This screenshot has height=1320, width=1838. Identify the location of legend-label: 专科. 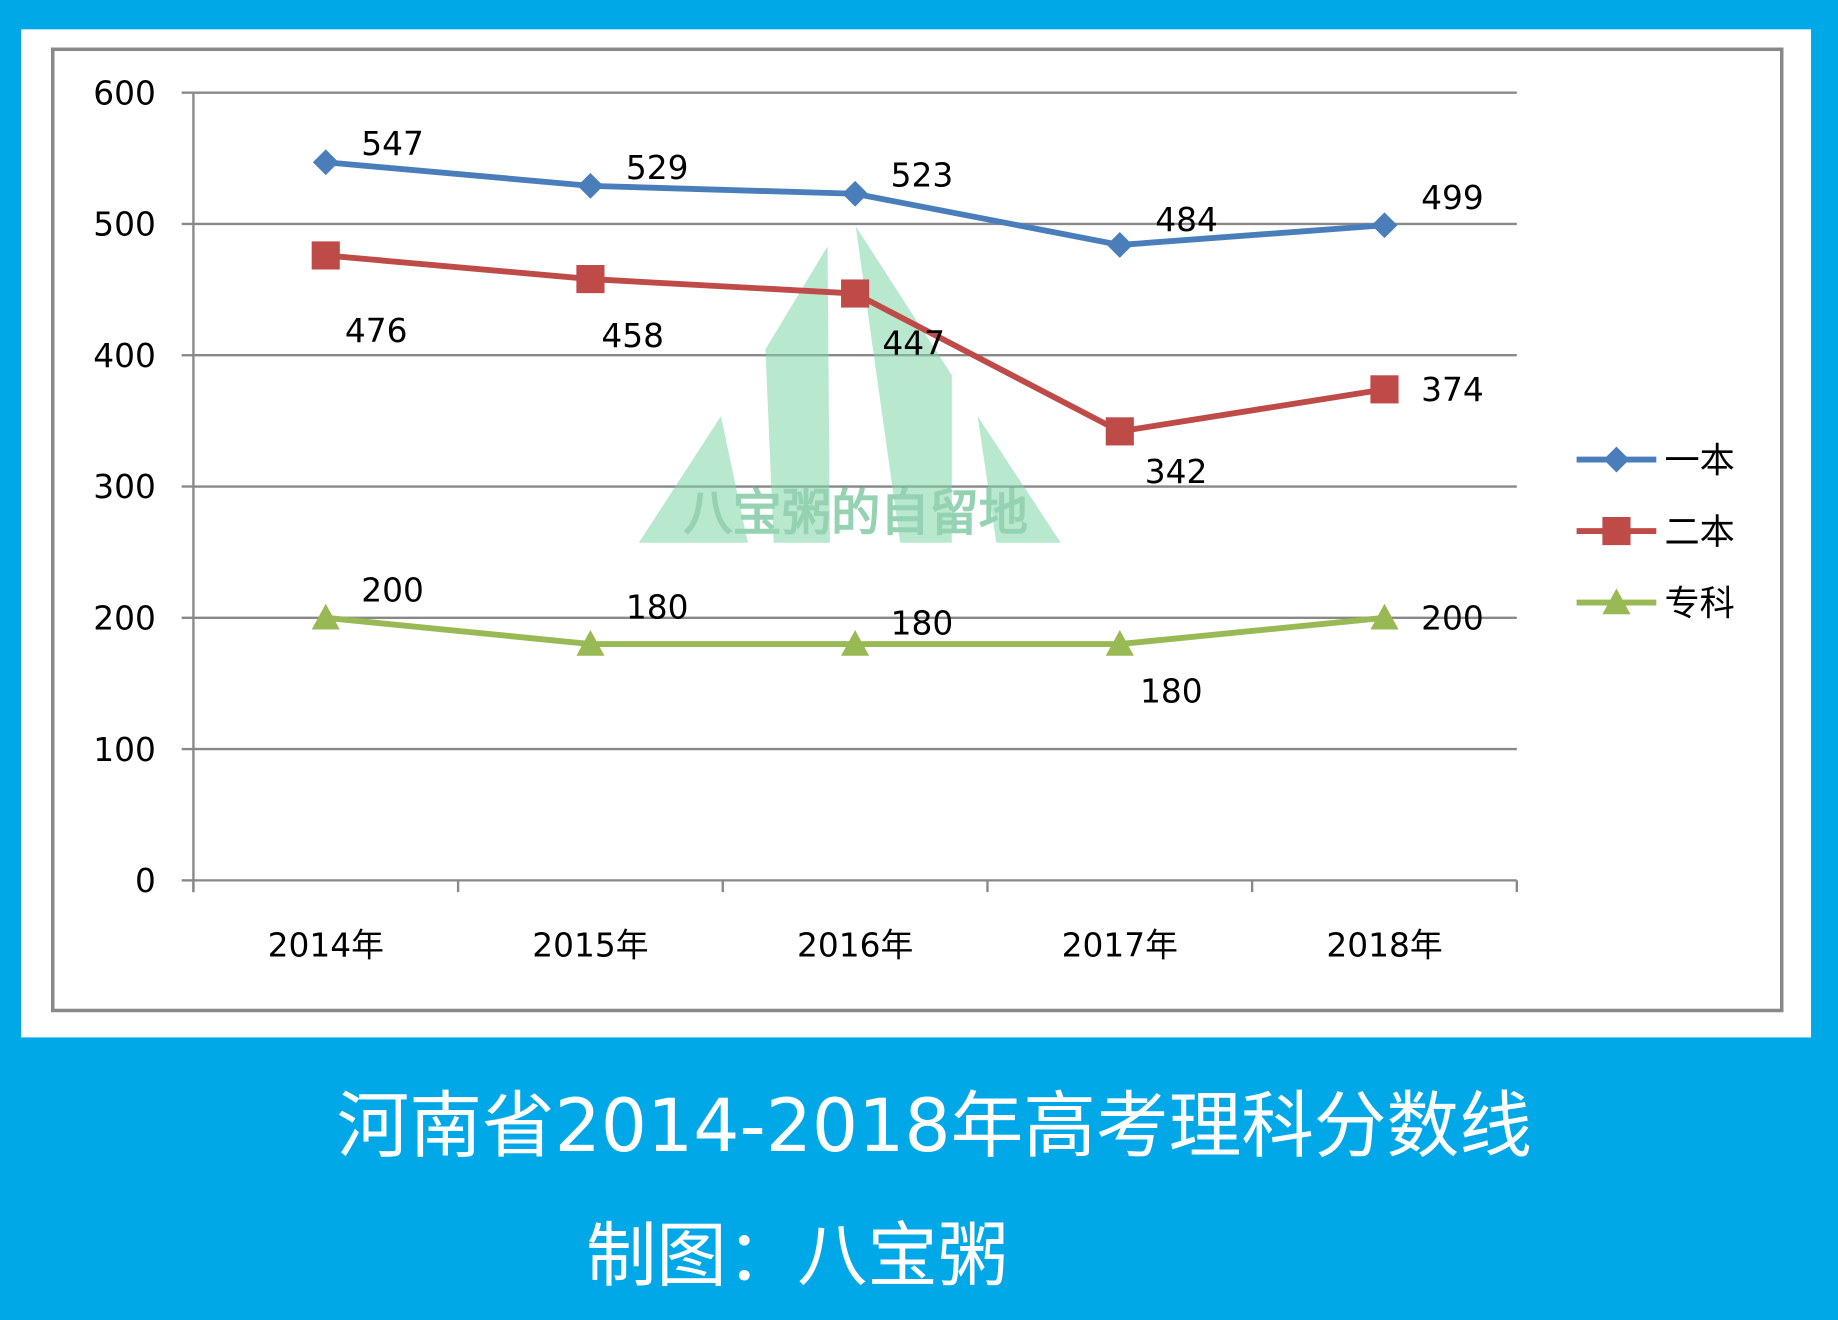
(1700, 603).